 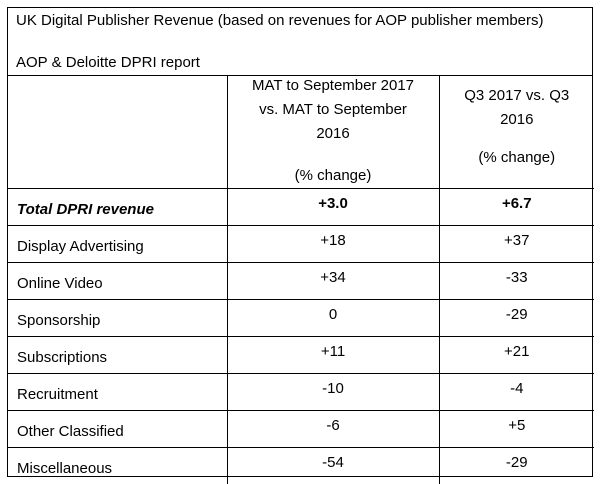 I want to click on table-row: Other Classified -6 +5, so click(x=301, y=429).